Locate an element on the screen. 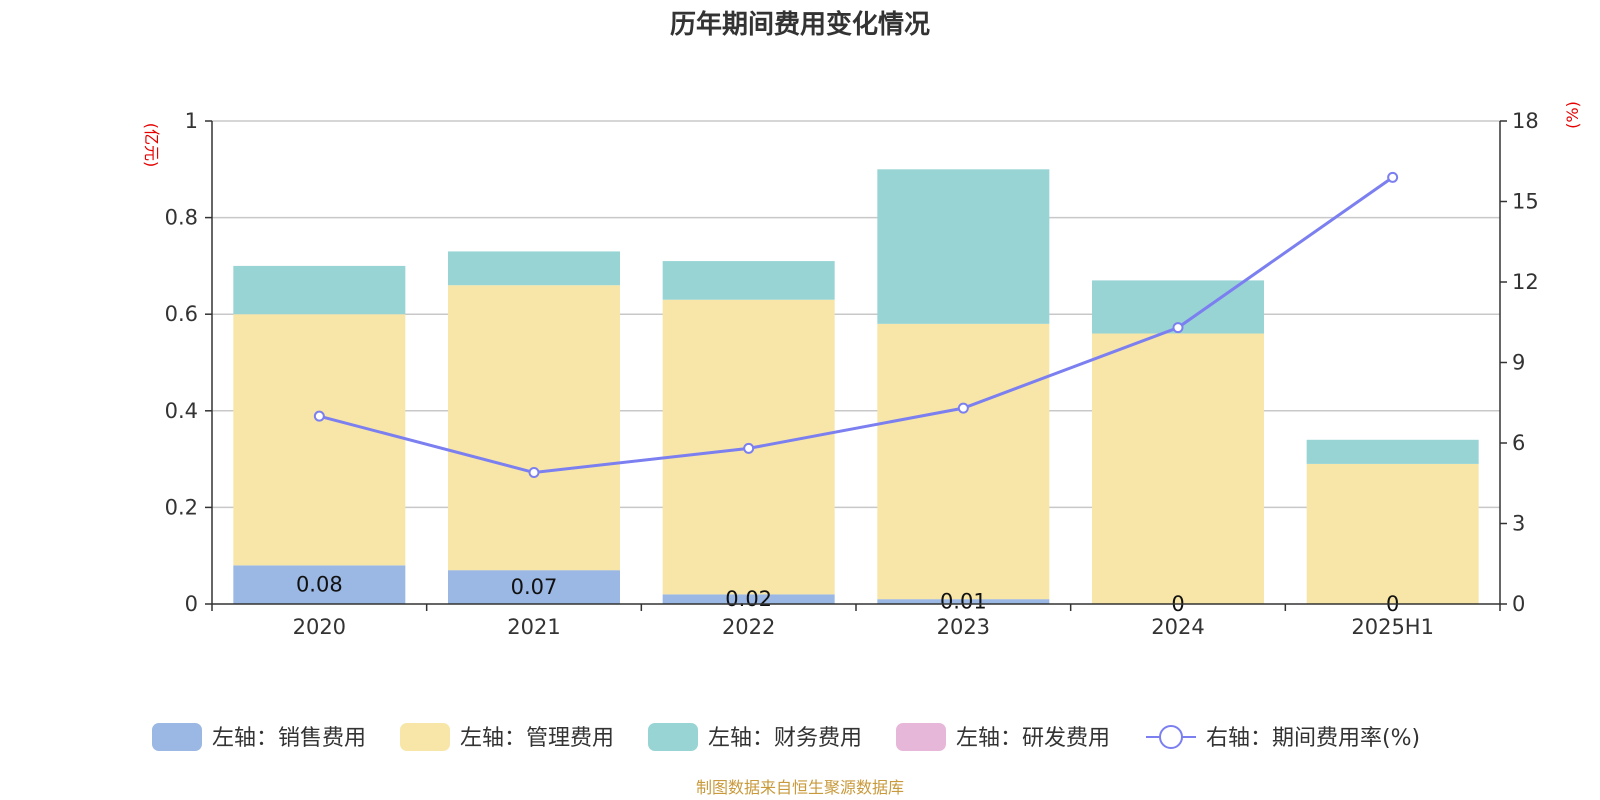 The height and width of the screenshot is (800, 1600). legend-label: 左轴：销售费用 is located at coordinates (289, 738).